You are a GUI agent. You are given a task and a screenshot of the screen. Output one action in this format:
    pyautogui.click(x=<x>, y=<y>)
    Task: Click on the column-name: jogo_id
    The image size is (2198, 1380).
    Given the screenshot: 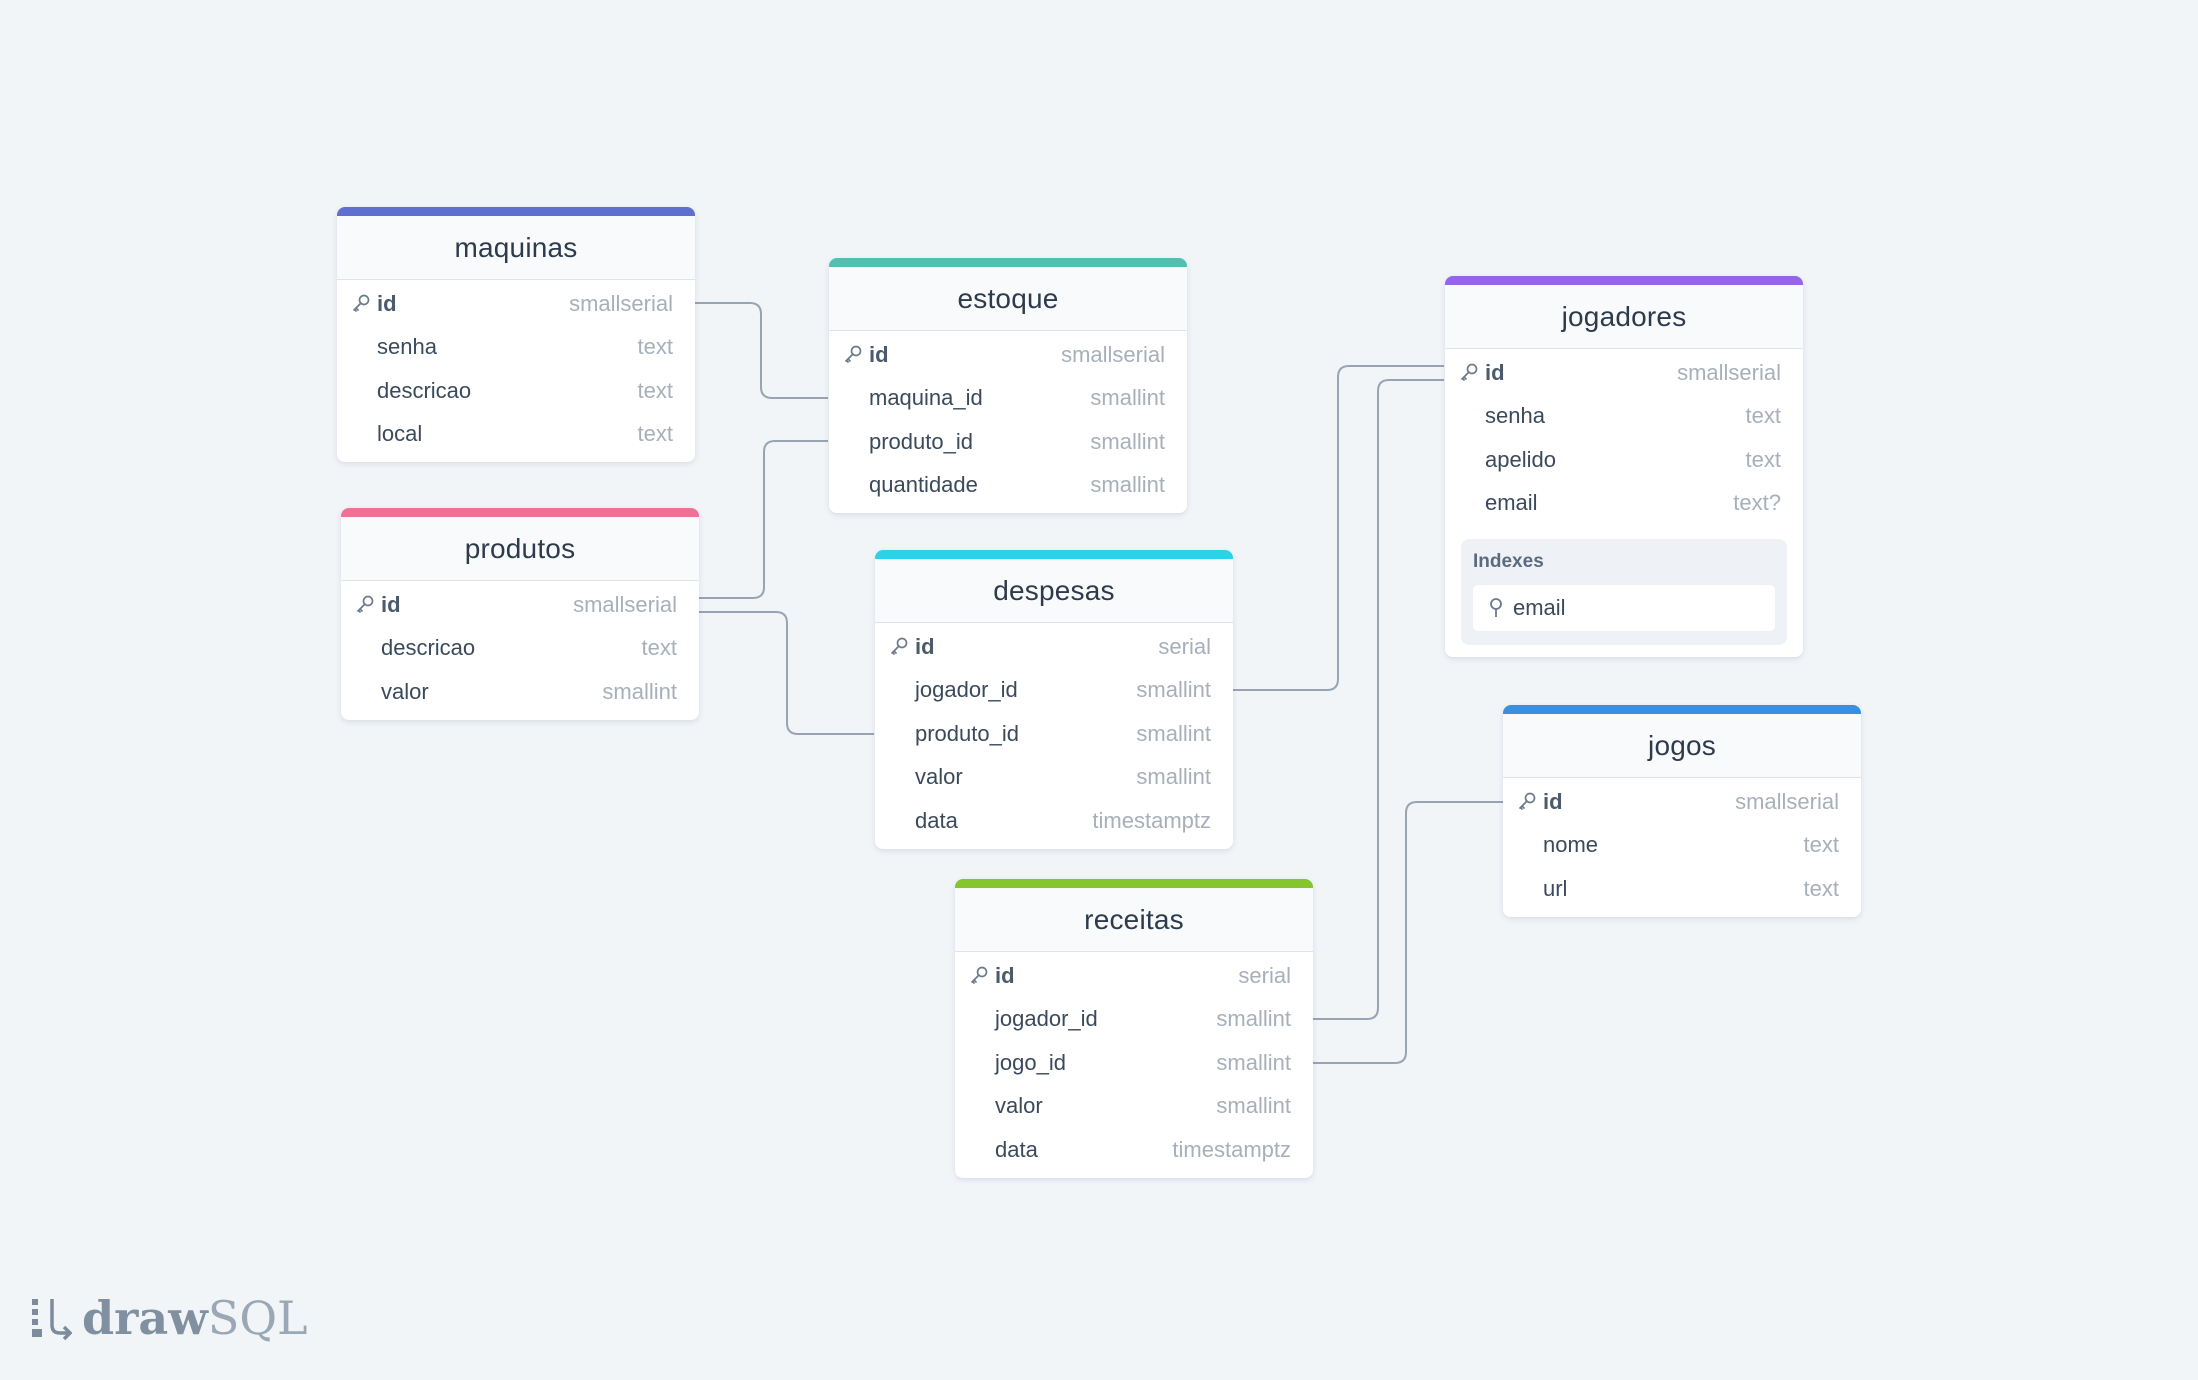 What is the action you would take?
    pyautogui.click(x=1030, y=1062)
    